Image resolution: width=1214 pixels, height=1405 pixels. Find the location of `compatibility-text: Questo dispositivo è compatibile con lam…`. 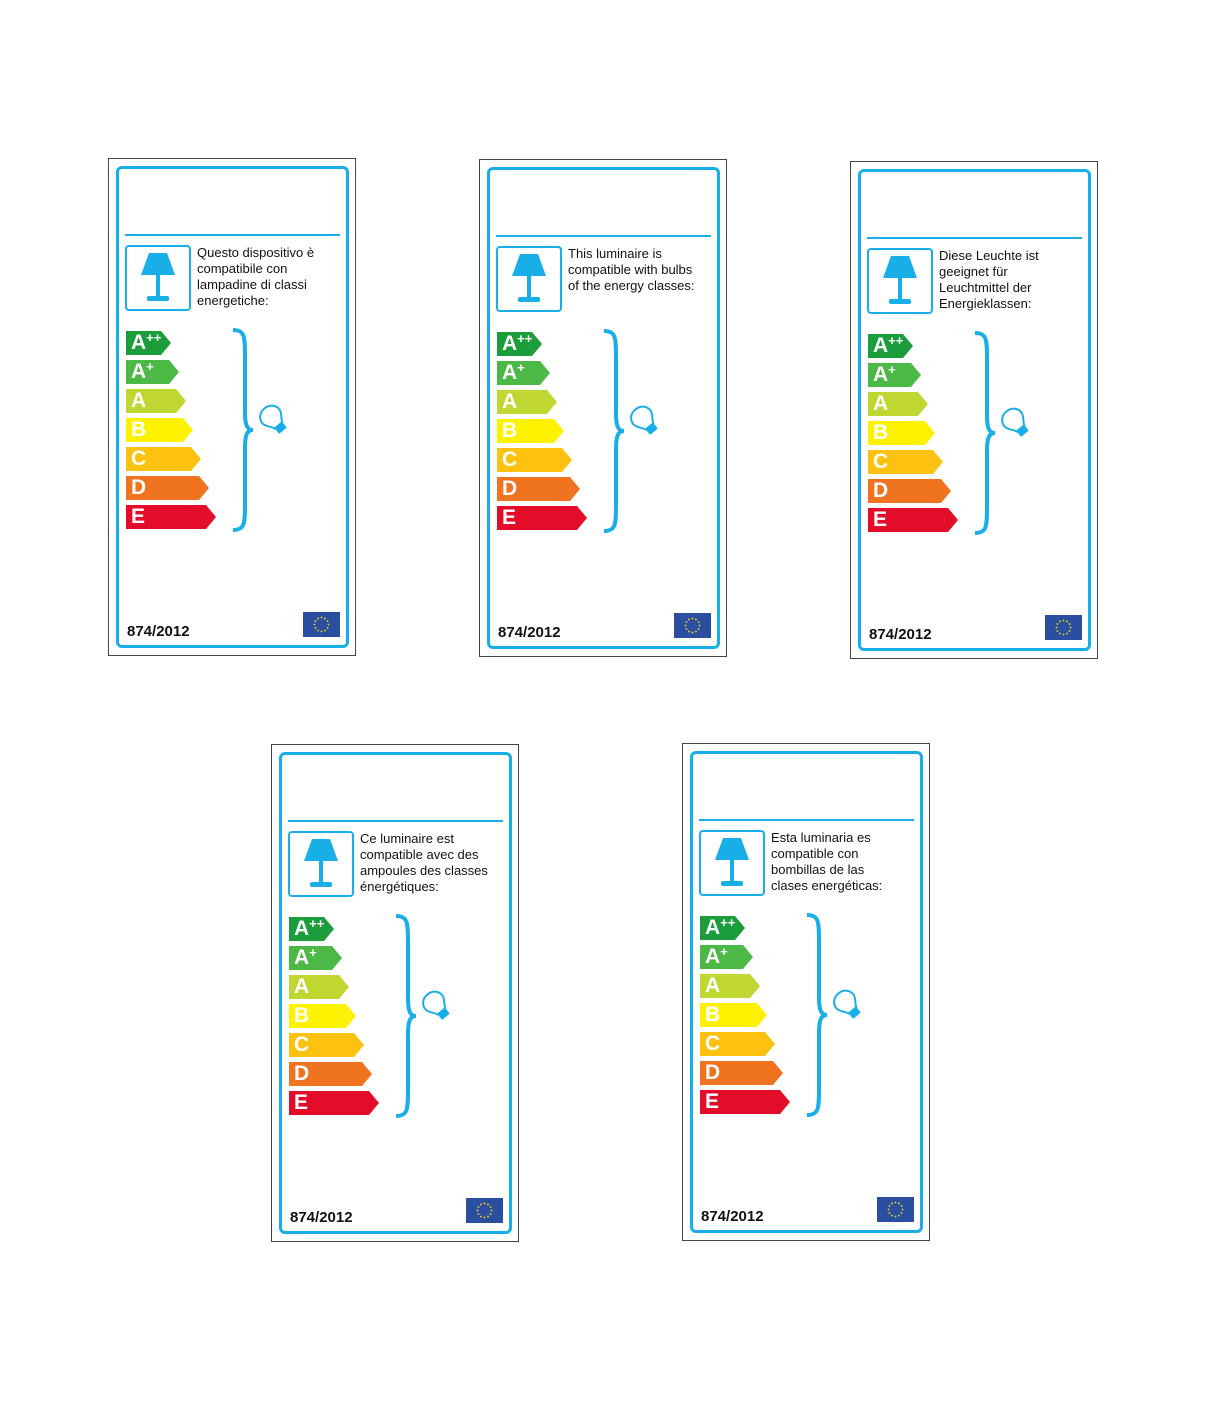

compatibility-text: Questo dispositivo è compatibile con lam… is located at coordinates (256, 276).